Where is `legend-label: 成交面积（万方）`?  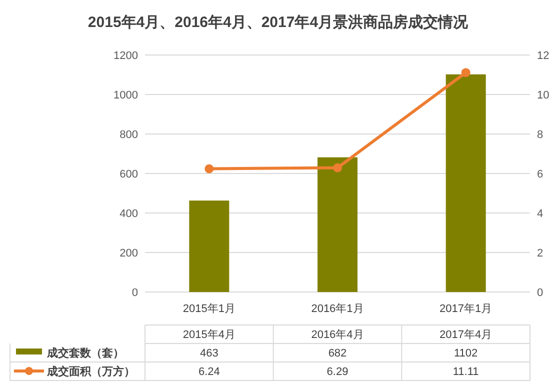 legend-label: 成交面积（万方） is located at coordinates (90, 371).